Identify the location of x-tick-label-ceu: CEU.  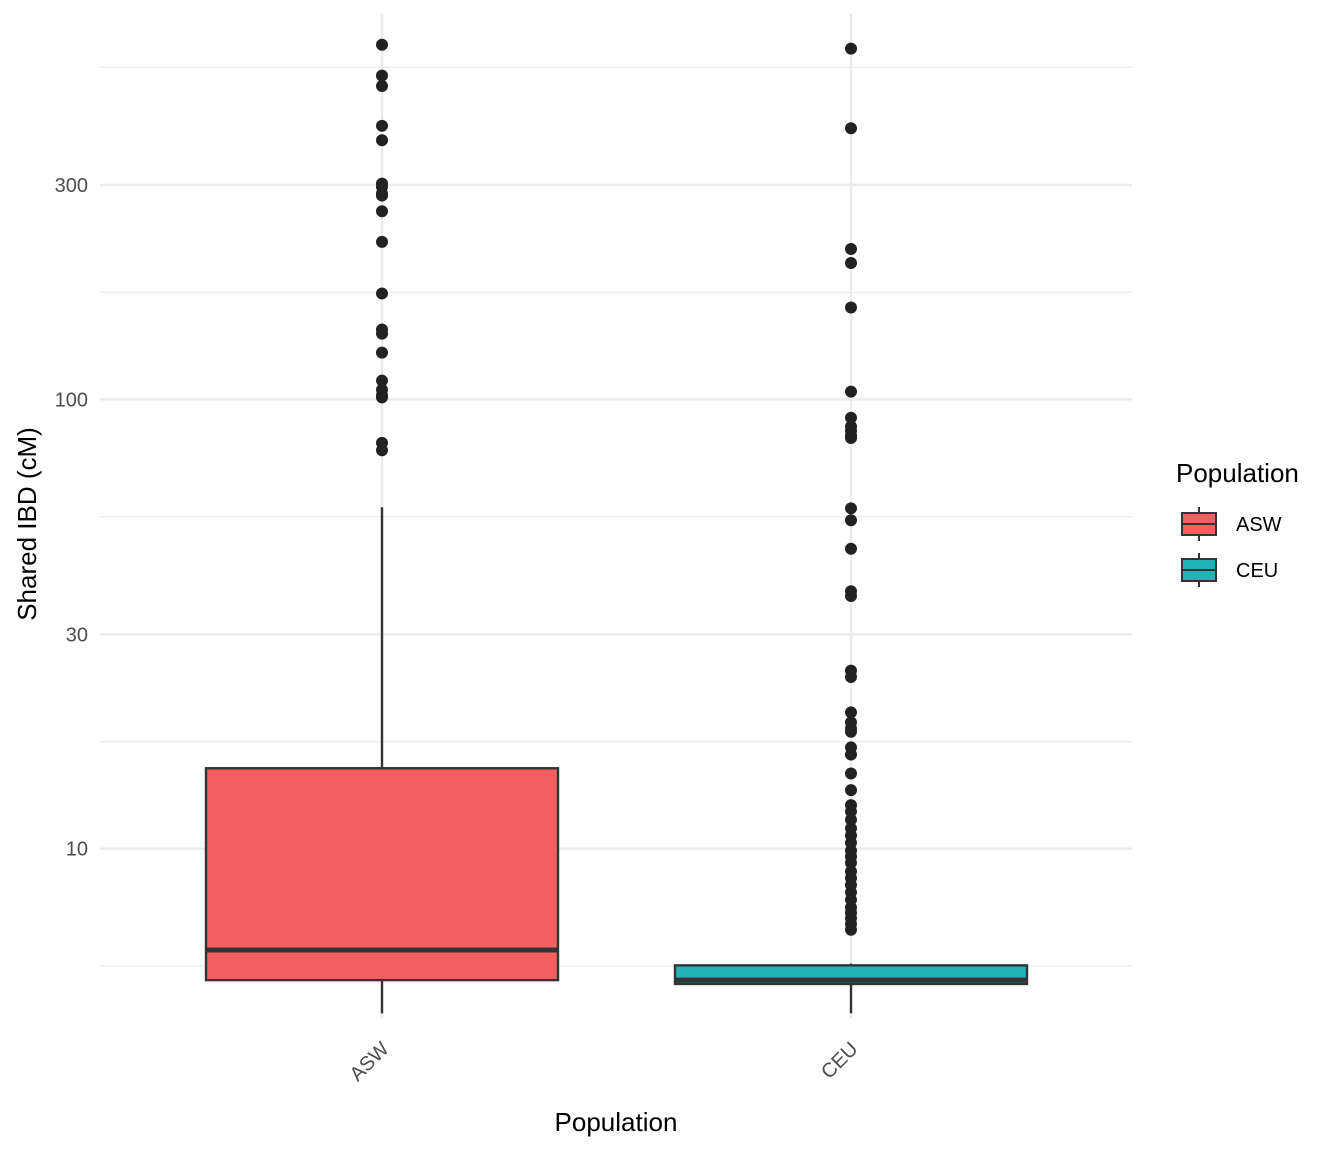
(839, 1060).